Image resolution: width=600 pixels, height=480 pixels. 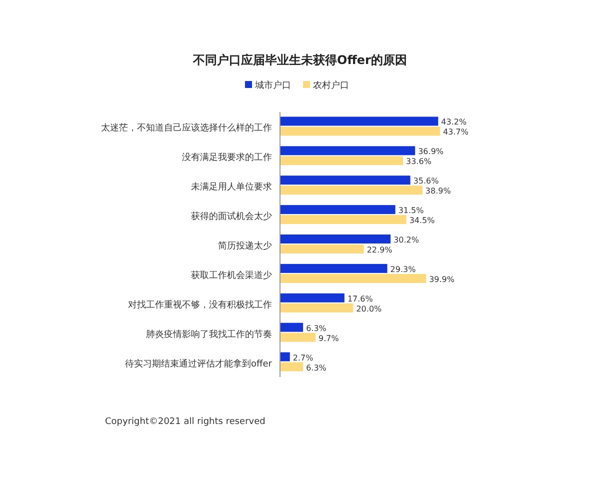 What do you see at coordinates (303, 357) in the screenshot?
I see `data-label: 2.7%` at bounding box center [303, 357].